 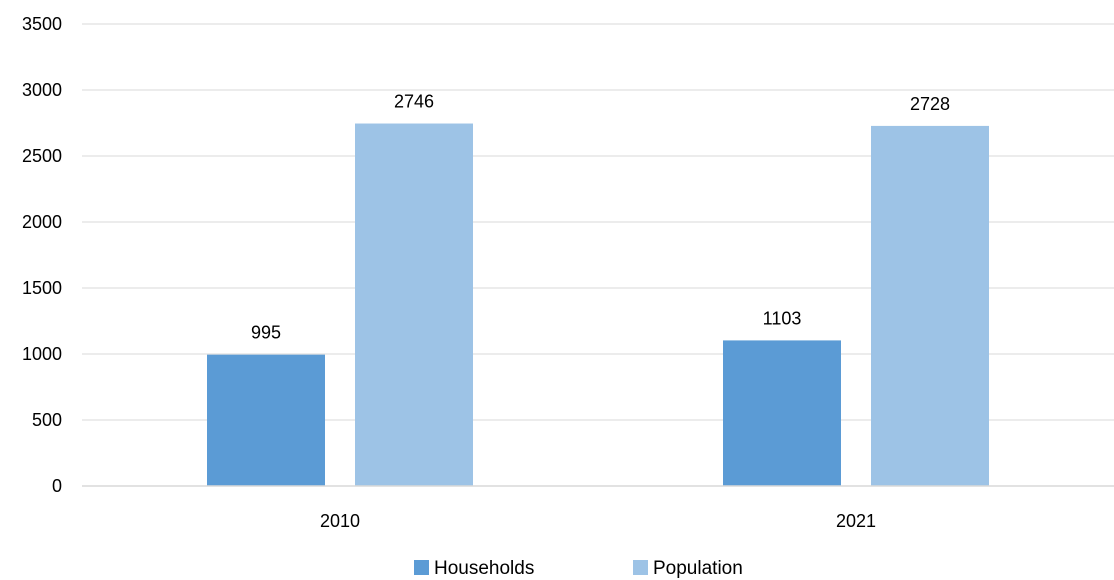 I want to click on y-tick-label: 3500, so click(x=42, y=24).